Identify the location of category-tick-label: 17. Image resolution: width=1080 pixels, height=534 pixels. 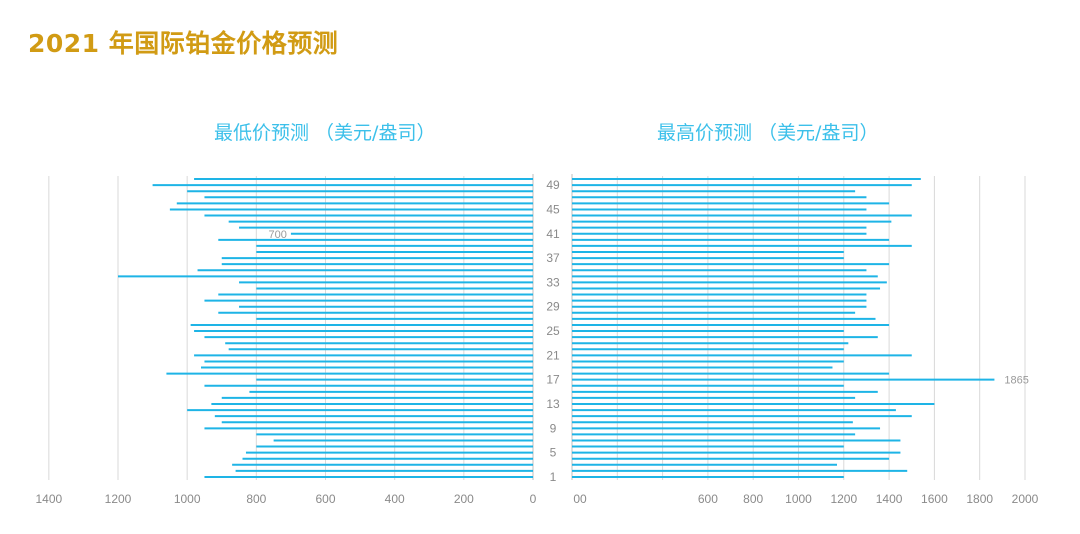
(553, 380).